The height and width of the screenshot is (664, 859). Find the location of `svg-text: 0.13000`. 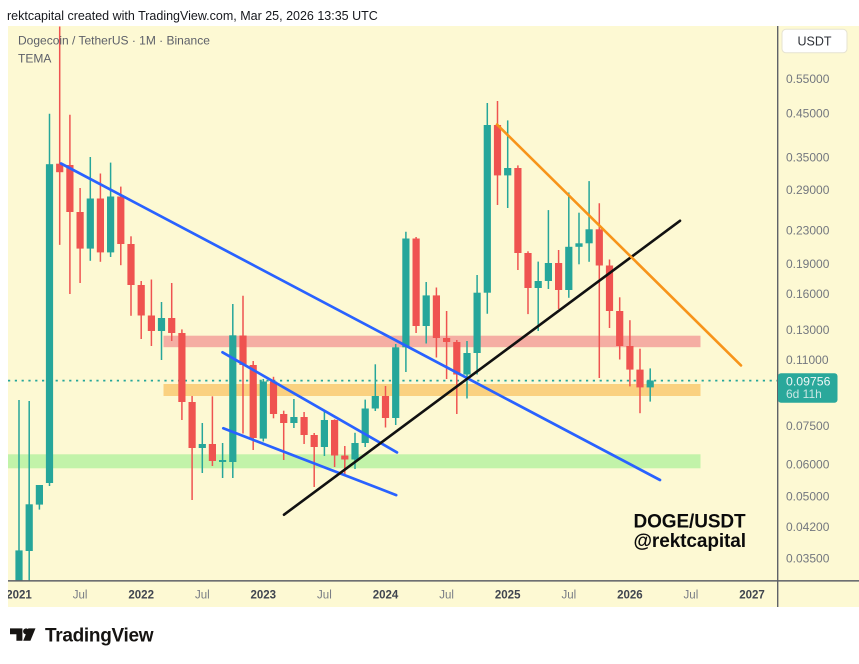

svg-text: 0.13000 is located at coordinates (808, 330).